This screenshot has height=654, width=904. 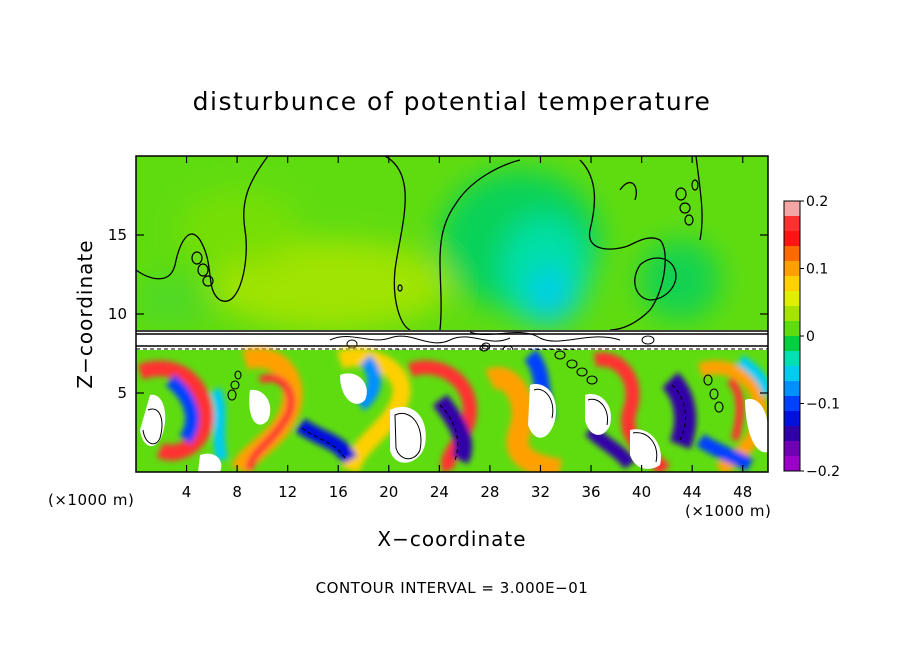 I want to click on y-tick-label: 5, so click(x=122, y=393).